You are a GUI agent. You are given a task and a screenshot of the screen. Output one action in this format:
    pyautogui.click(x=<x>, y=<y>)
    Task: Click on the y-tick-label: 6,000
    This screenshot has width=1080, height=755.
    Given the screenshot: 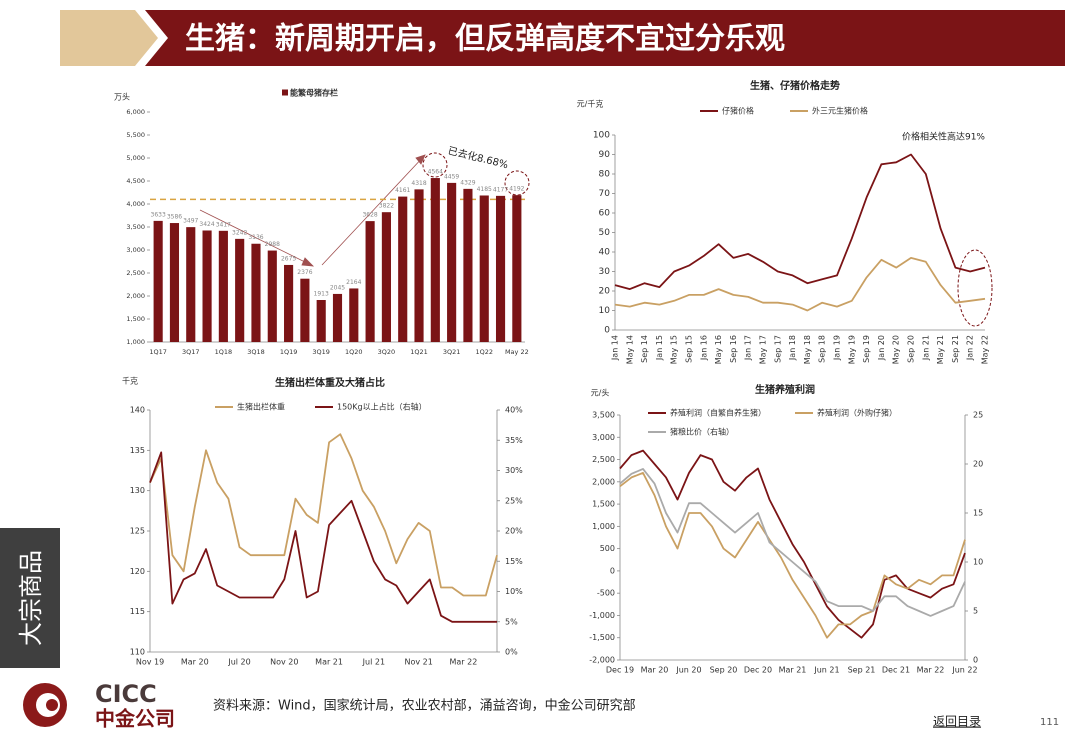 What is the action you would take?
    pyautogui.click(x=135, y=112)
    